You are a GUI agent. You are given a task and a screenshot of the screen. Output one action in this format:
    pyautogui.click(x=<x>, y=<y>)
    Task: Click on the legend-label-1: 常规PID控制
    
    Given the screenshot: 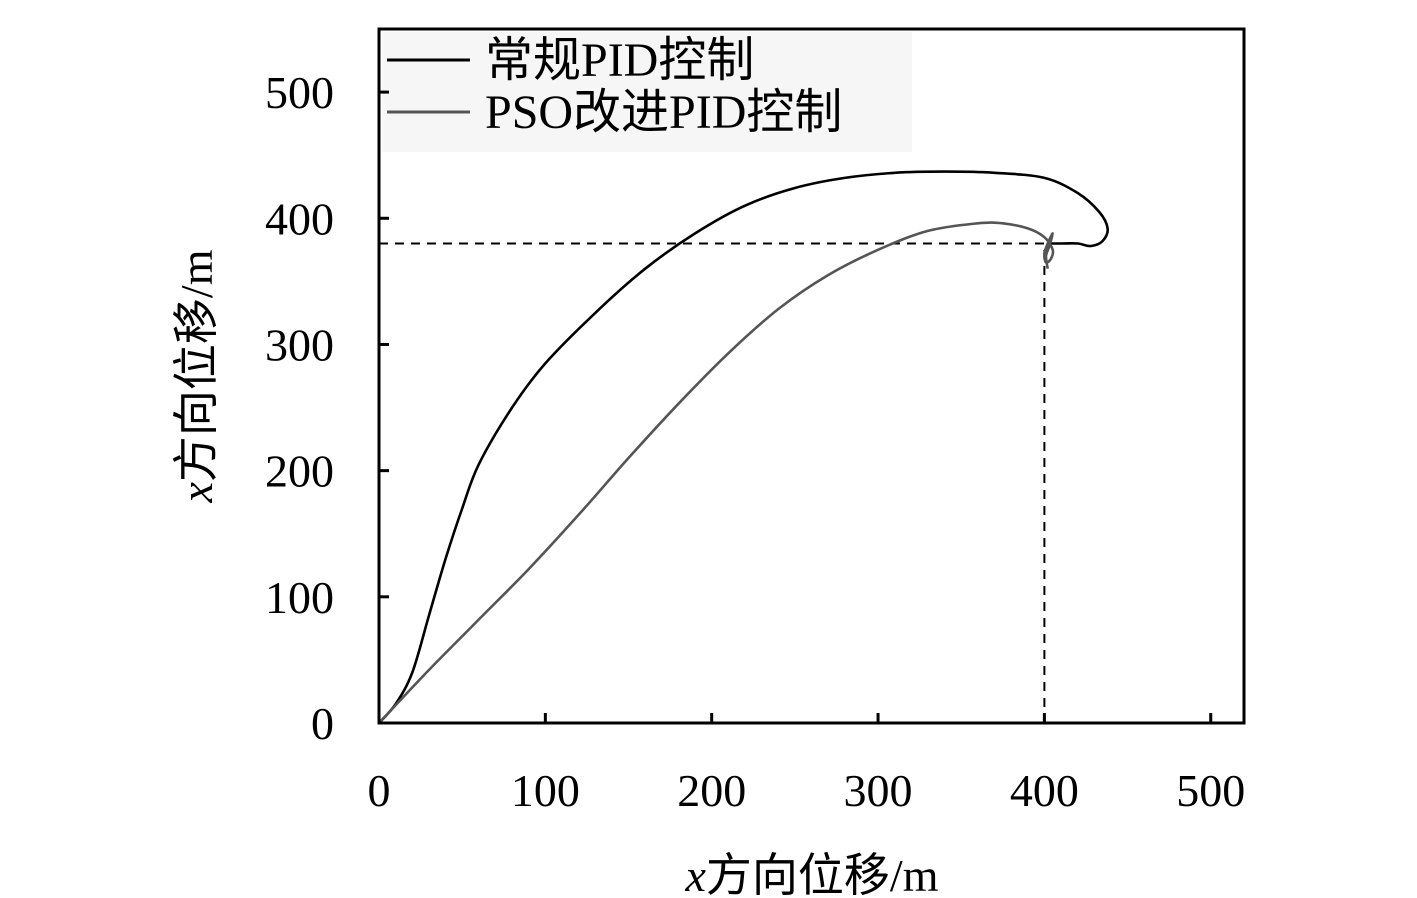 What is the action you would take?
    pyautogui.click(x=619, y=60)
    